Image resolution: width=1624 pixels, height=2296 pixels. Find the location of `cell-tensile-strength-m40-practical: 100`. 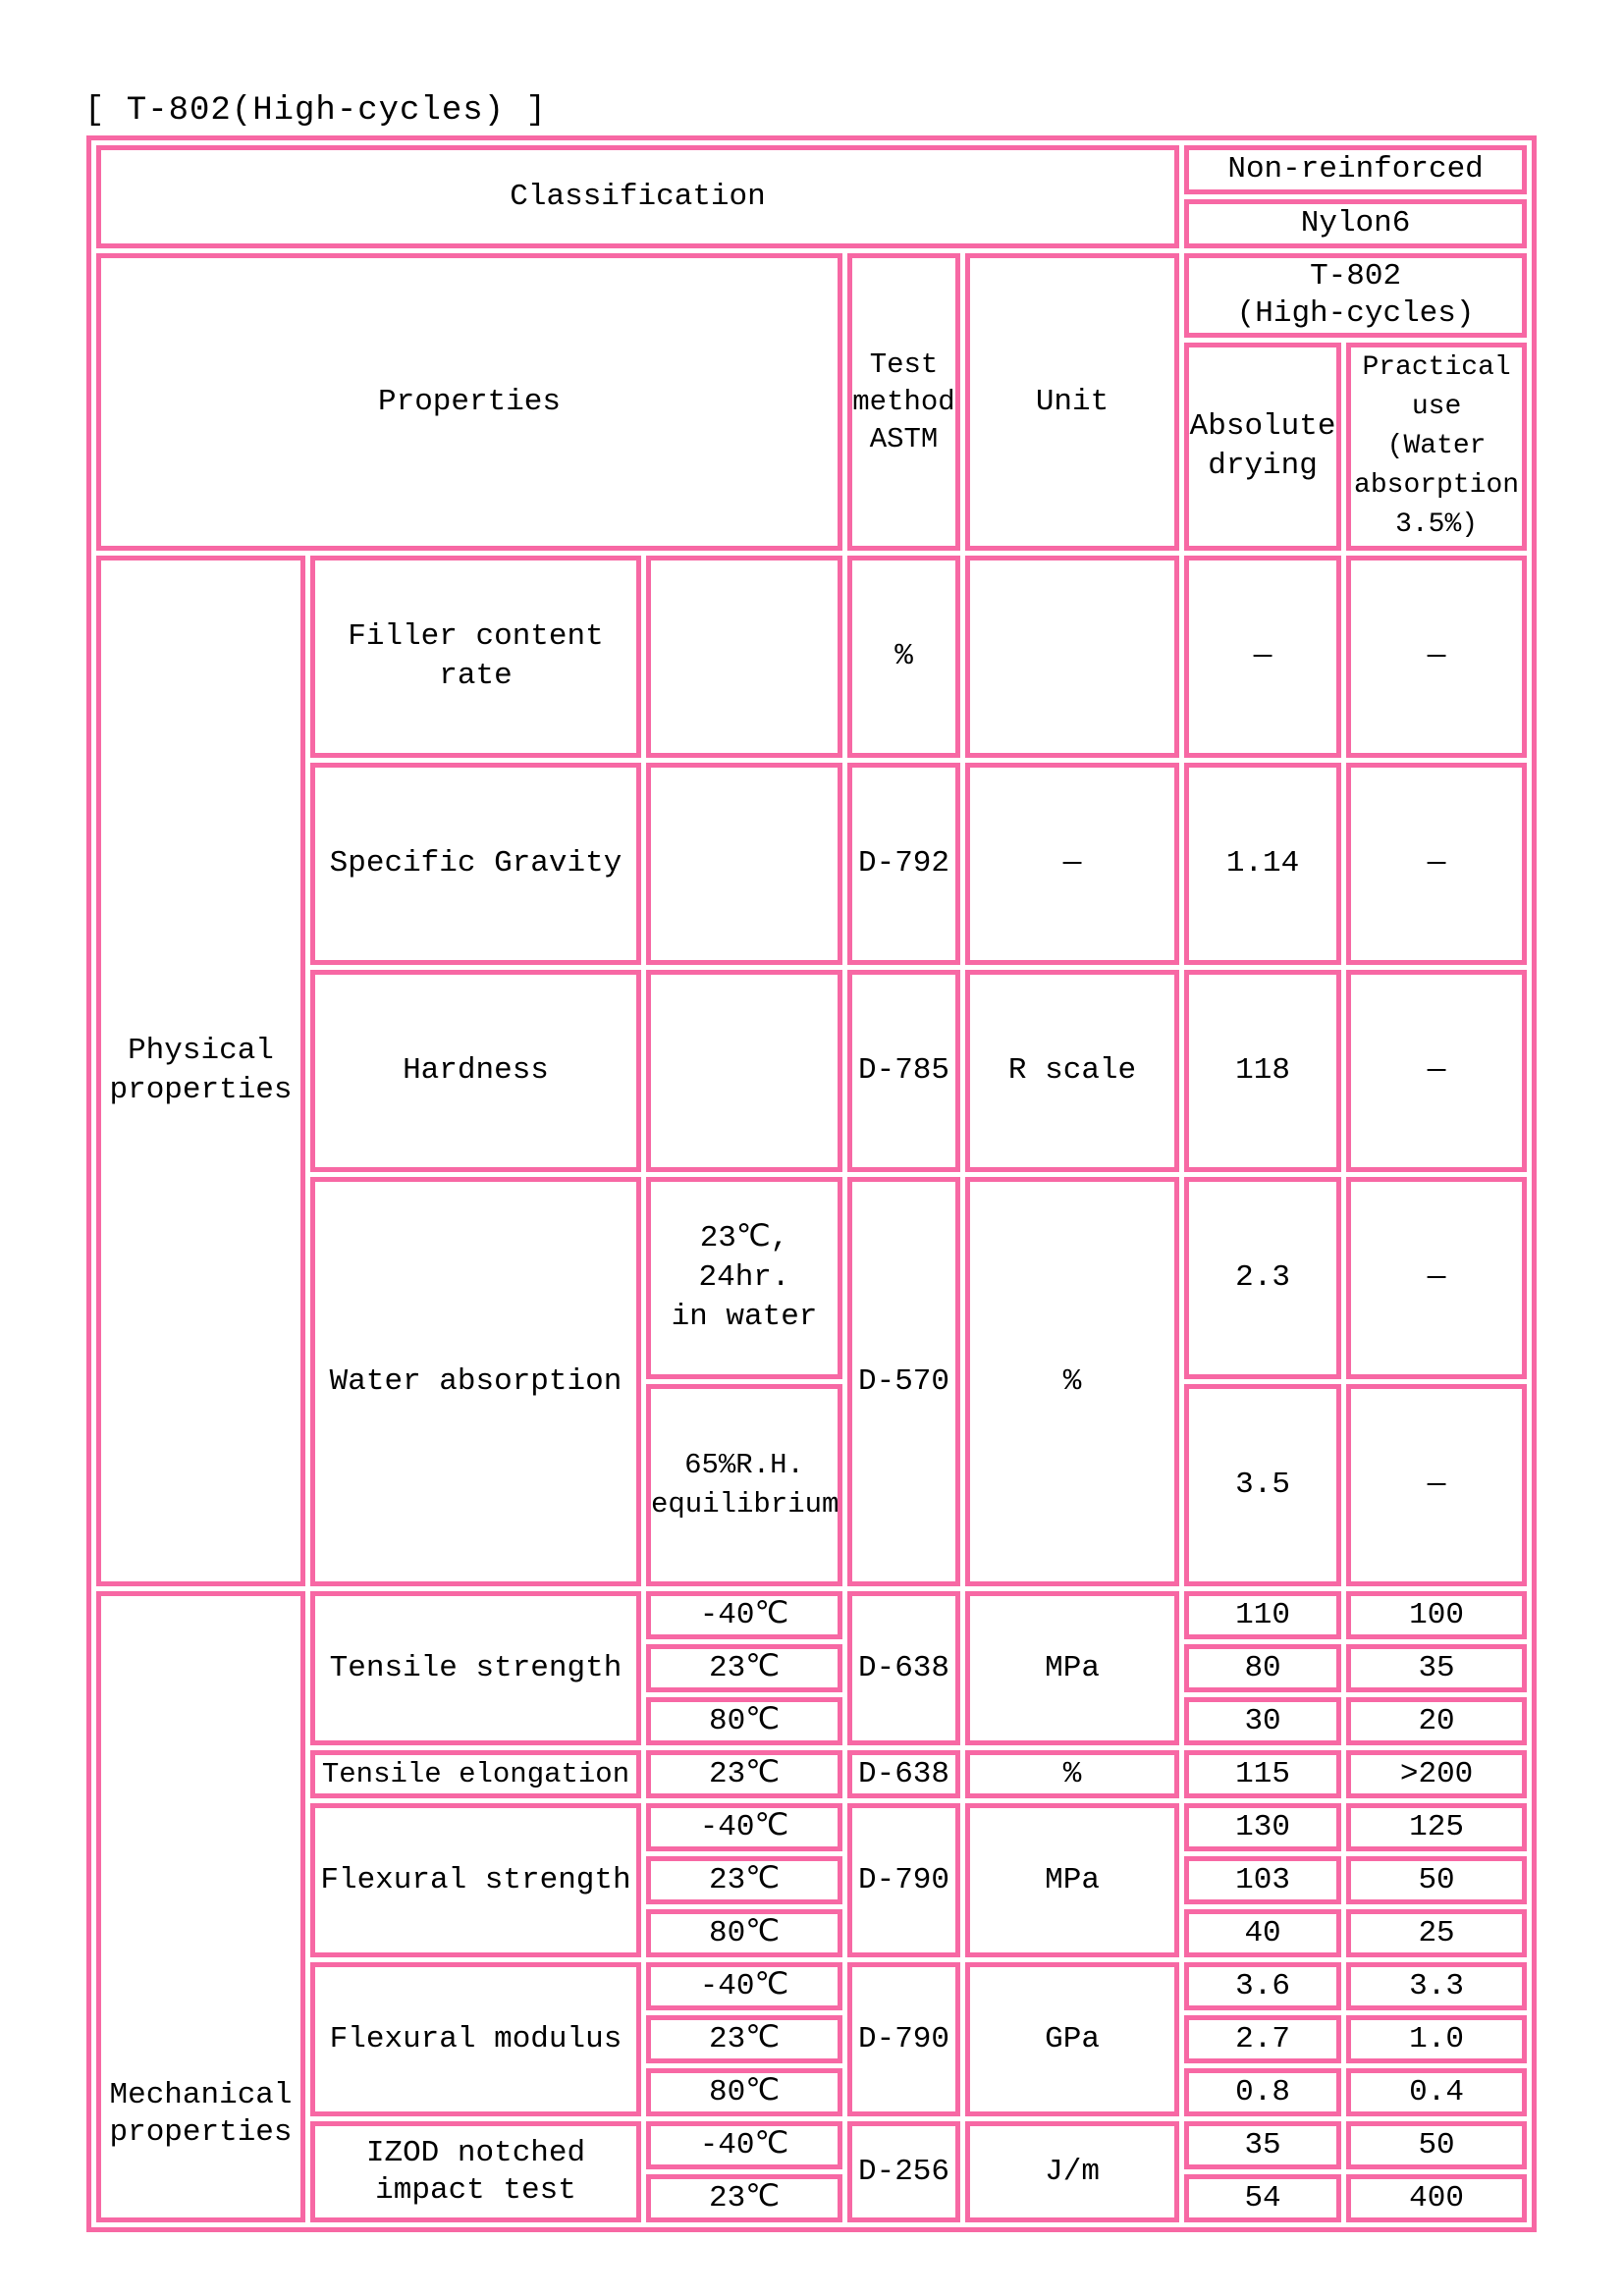

cell-tensile-strength-m40-practical: 100 is located at coordinates (1437, 1615).